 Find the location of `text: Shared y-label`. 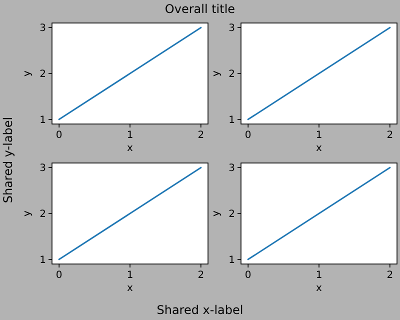

text: Shared y-label is located at coordinates (8, 160).